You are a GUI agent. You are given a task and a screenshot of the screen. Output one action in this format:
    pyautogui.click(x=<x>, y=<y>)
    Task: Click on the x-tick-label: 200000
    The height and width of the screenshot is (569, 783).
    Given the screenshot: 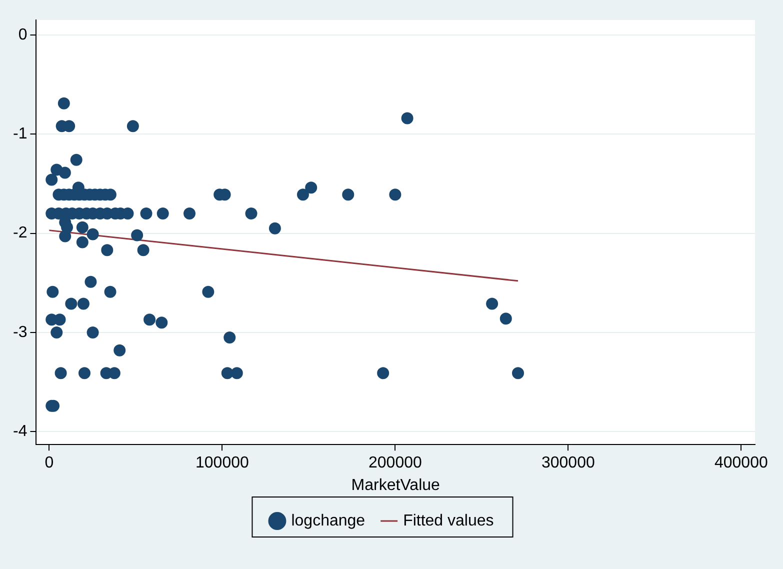 What is the action you would take?
    pyautogui.click(x=395, y=463)
    